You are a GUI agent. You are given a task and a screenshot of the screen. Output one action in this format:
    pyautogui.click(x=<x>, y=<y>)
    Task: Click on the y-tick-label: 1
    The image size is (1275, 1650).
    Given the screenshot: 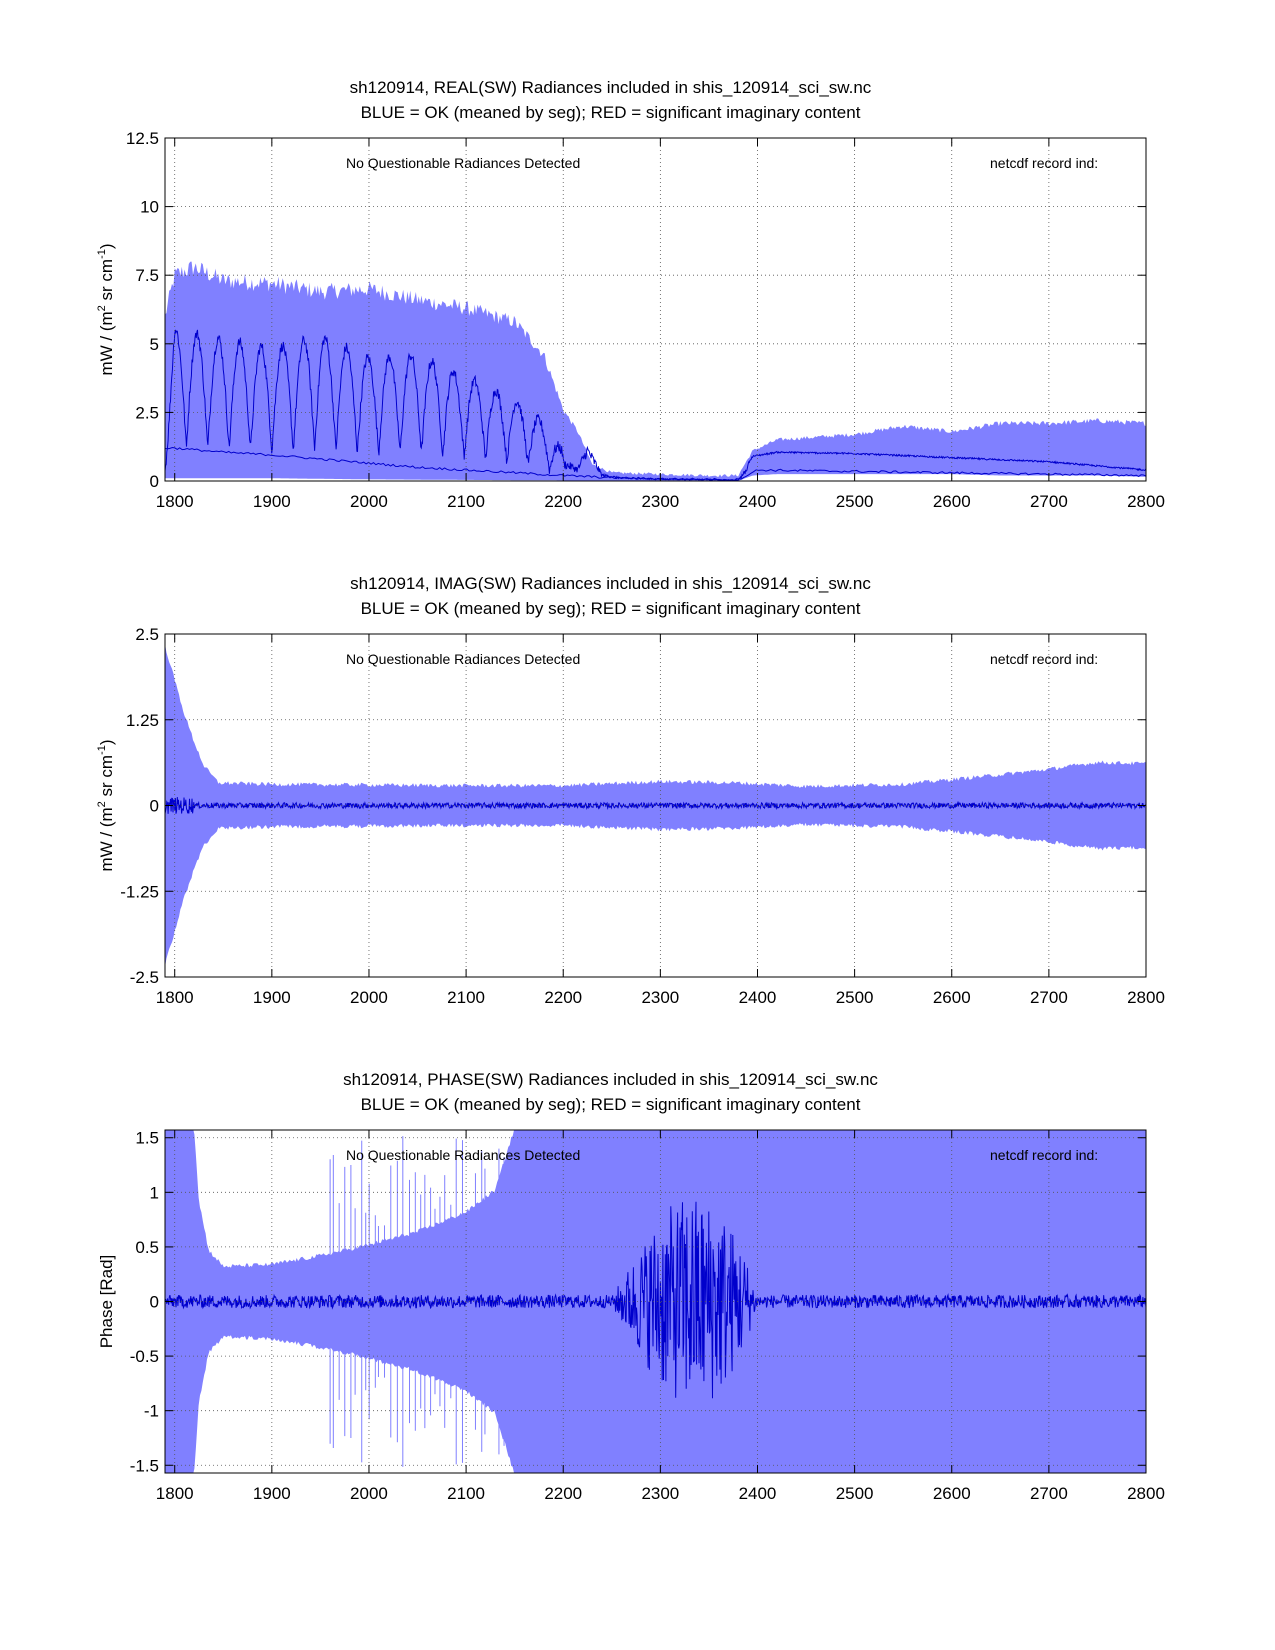 What is the action you would take?
    pyautogui.click(x=154, y=1192)
    